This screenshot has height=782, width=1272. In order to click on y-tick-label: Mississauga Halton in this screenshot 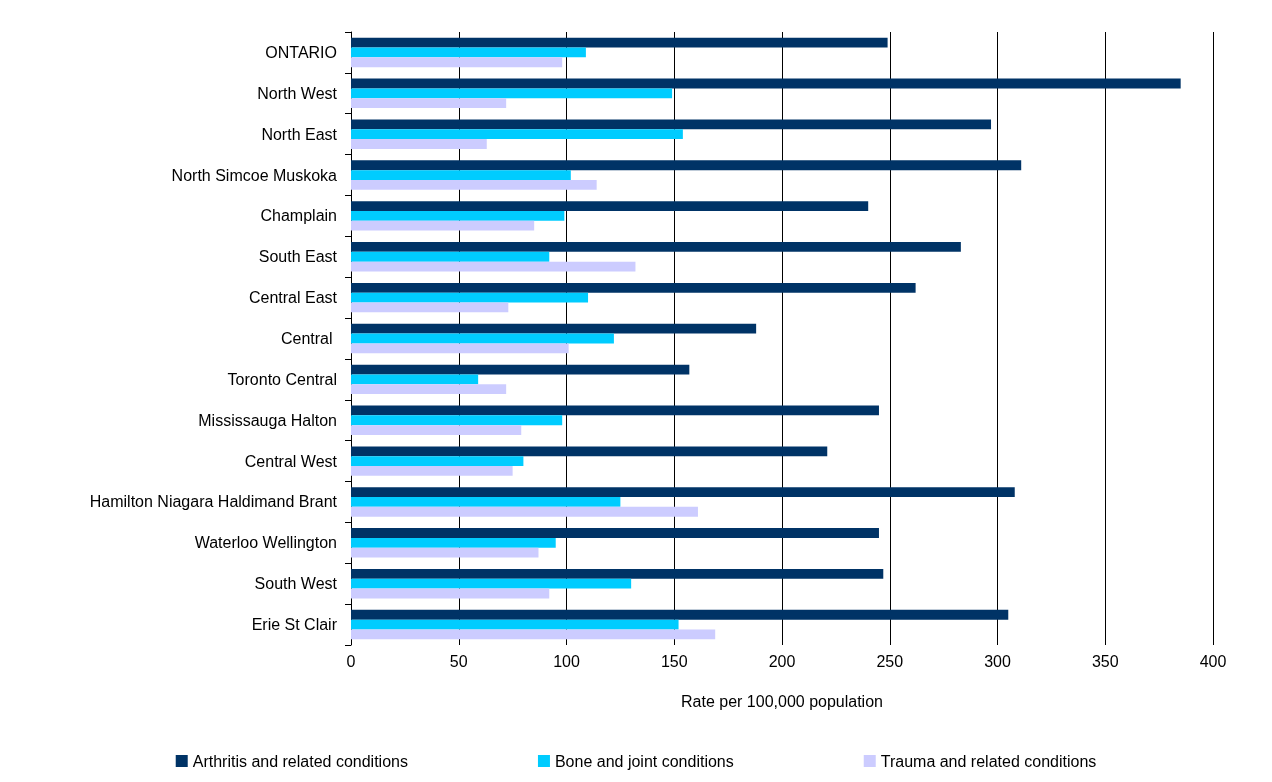, I will do `click(267, 420)`.